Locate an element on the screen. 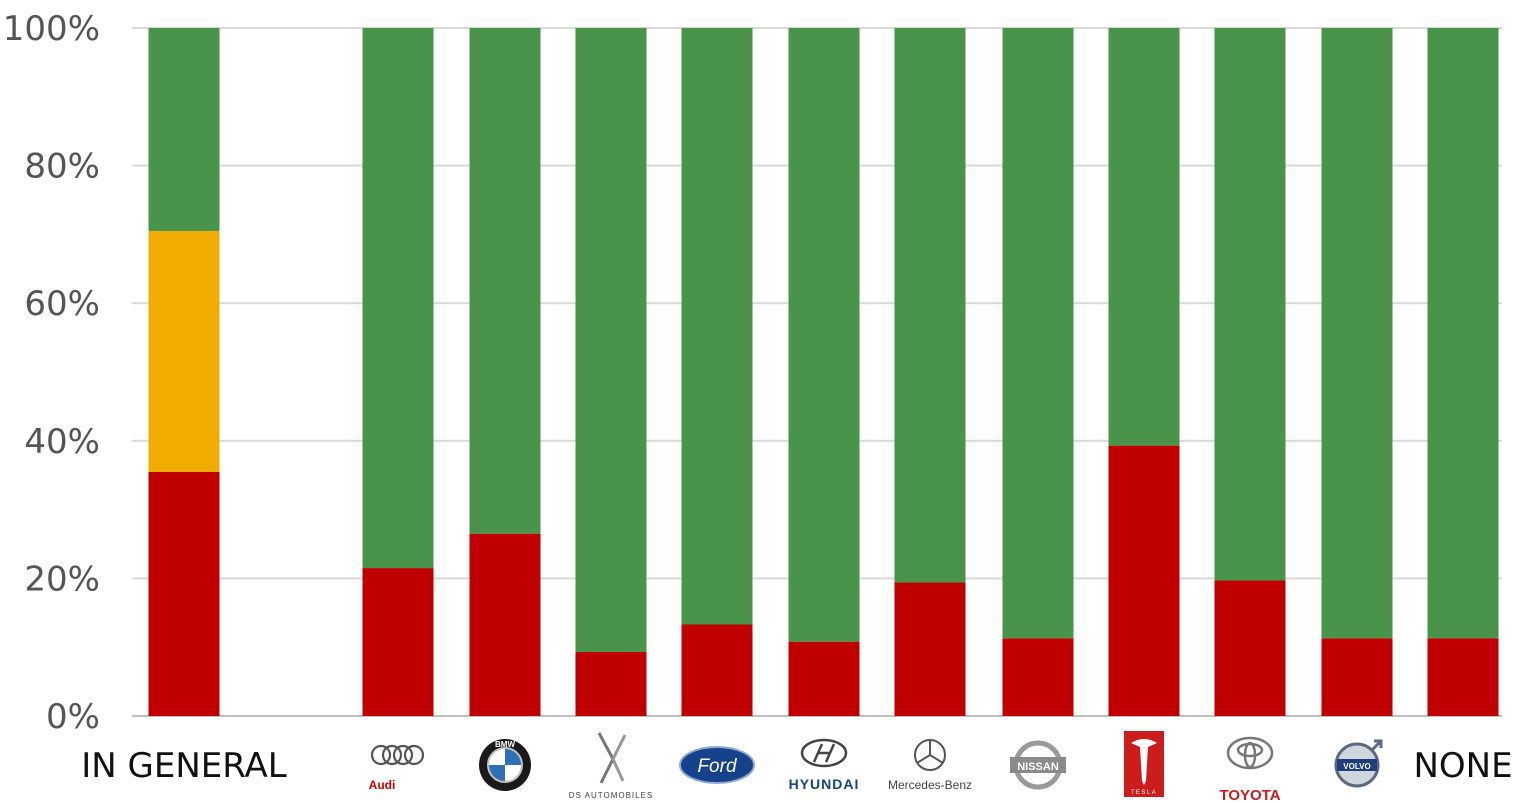  mercedes-logo-icon: Mercedes-Benz is located at coordinates (930, 765).